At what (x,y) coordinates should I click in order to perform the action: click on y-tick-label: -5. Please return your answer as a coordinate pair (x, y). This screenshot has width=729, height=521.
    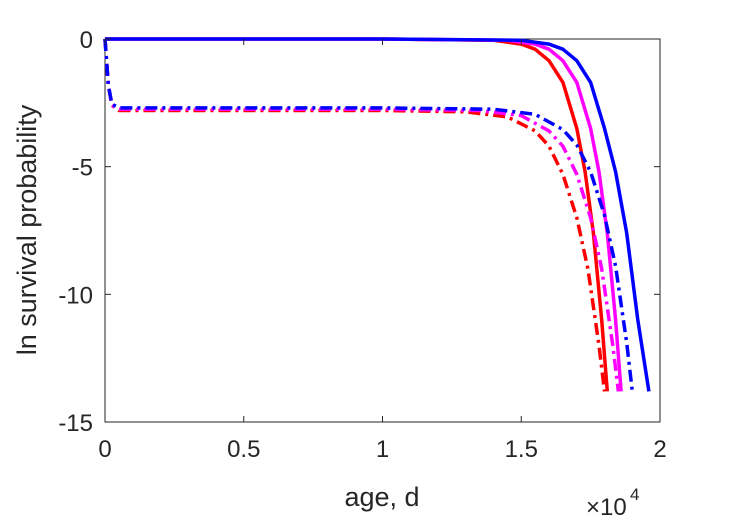
    Looking at the image, I should click on (82, 168).